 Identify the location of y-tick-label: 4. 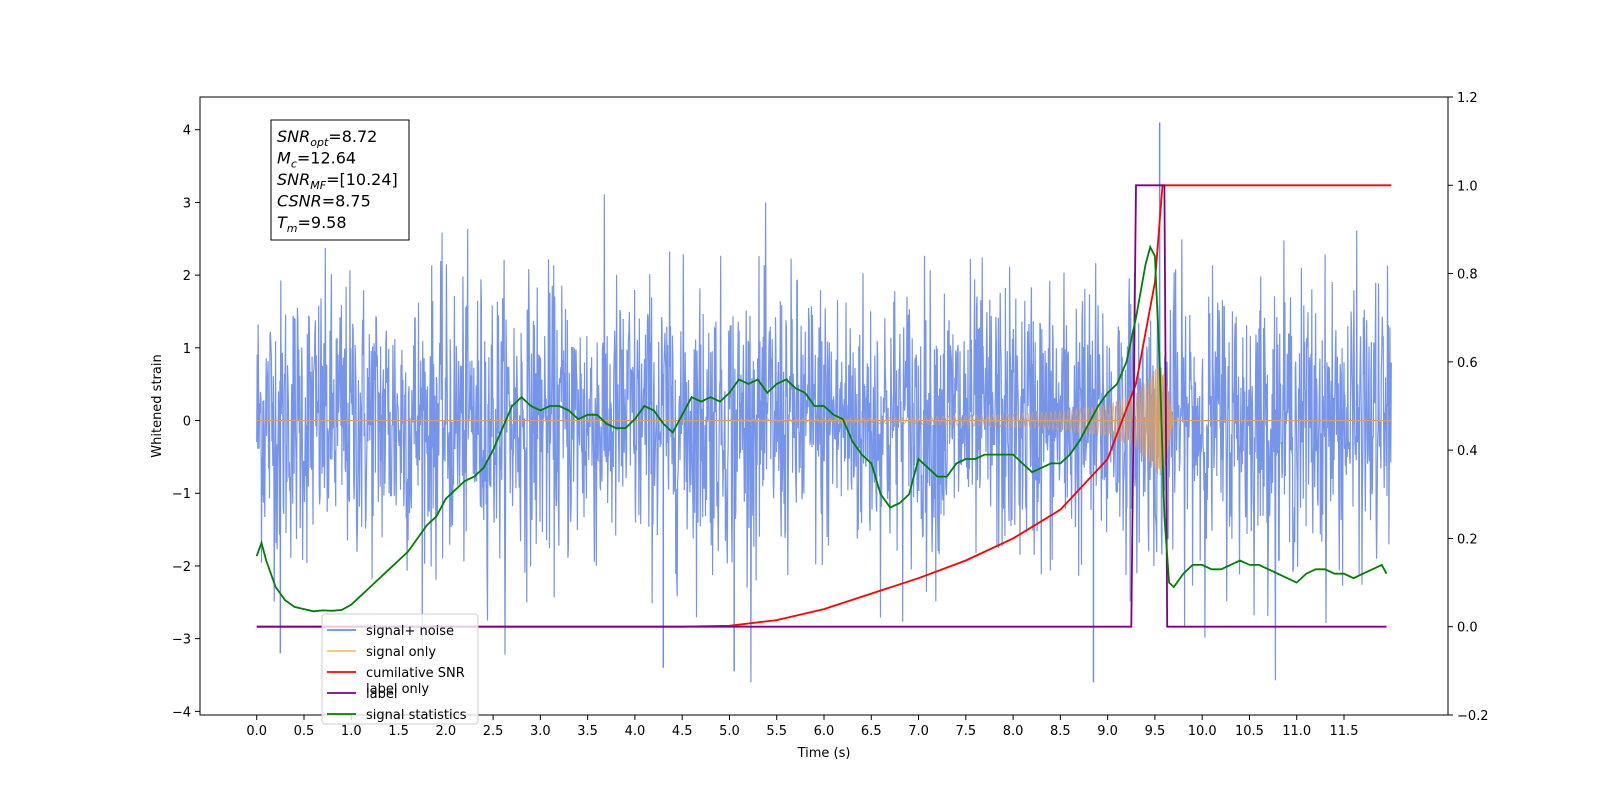
(187, 131).